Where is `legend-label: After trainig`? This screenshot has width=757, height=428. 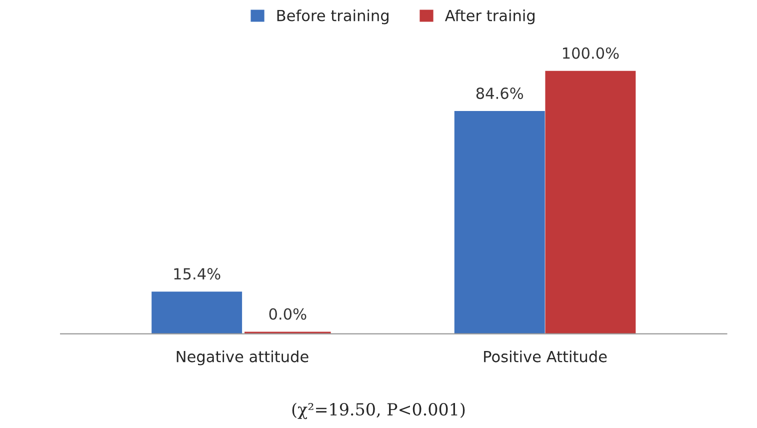
legend-label: After trainig is located at coordinates (489, 16).